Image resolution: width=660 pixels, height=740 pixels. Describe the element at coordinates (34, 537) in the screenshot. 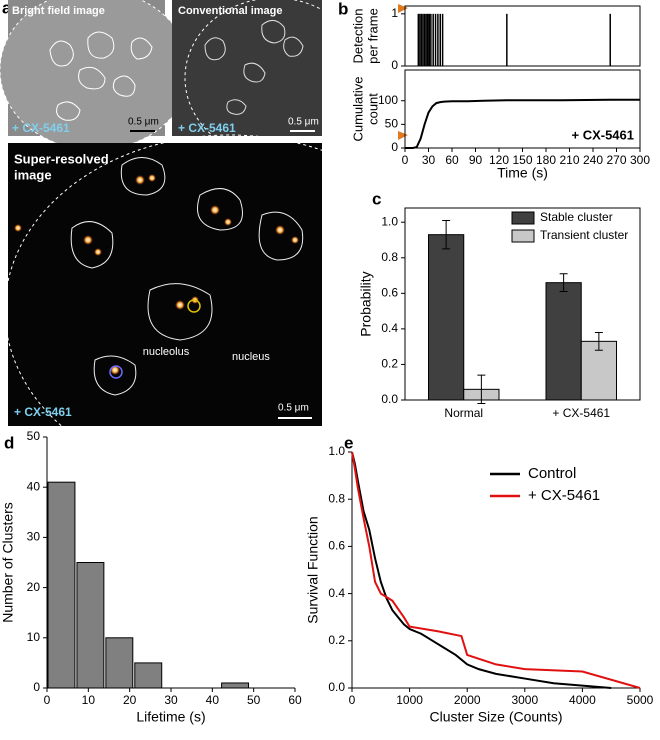

I see `y-tick-label: 30` at that location.